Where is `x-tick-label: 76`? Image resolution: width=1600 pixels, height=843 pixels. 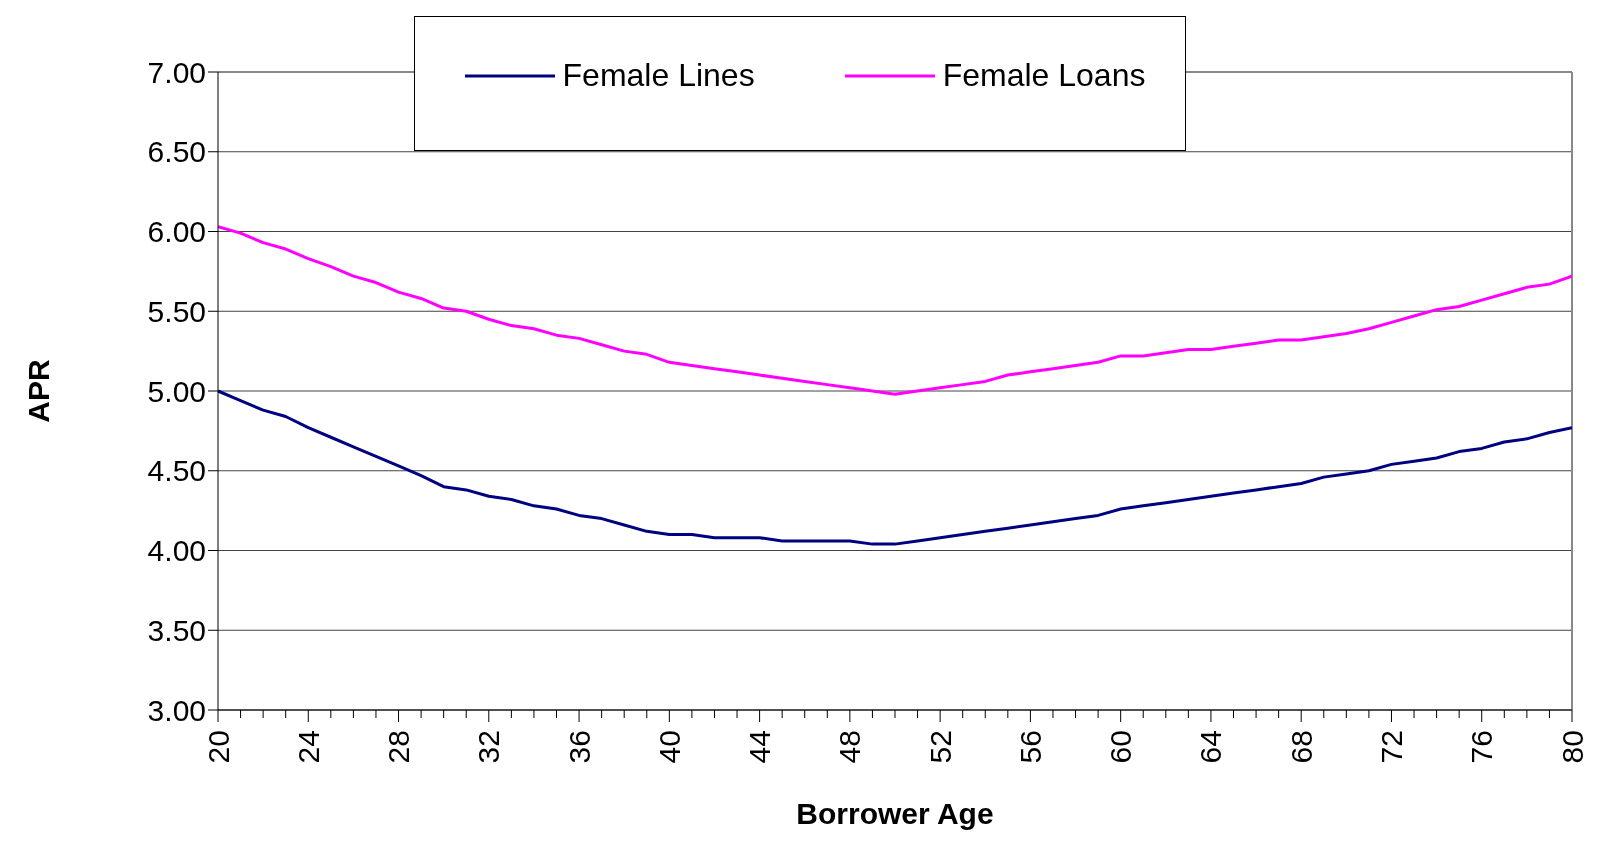
x-tick-label: 76 is located at coordinates (1482, 747).